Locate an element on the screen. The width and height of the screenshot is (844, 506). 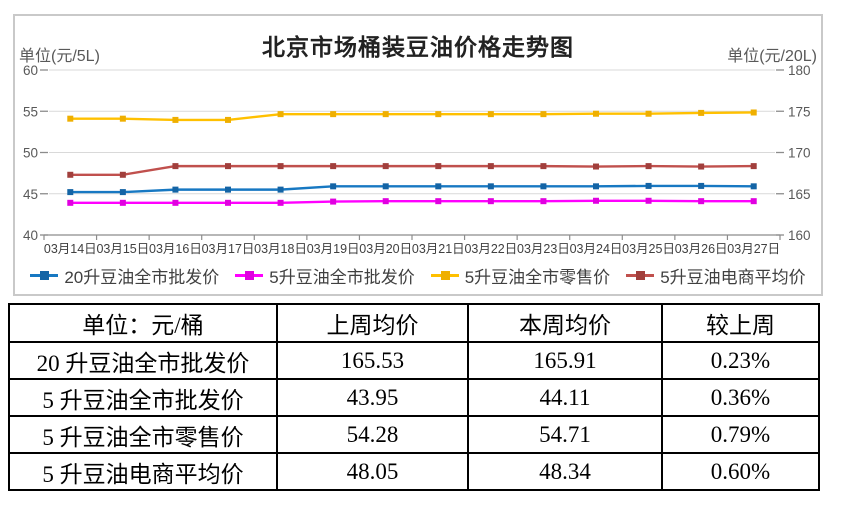
left-axis-tick-label: 55 is located at coordinates (30, 111).